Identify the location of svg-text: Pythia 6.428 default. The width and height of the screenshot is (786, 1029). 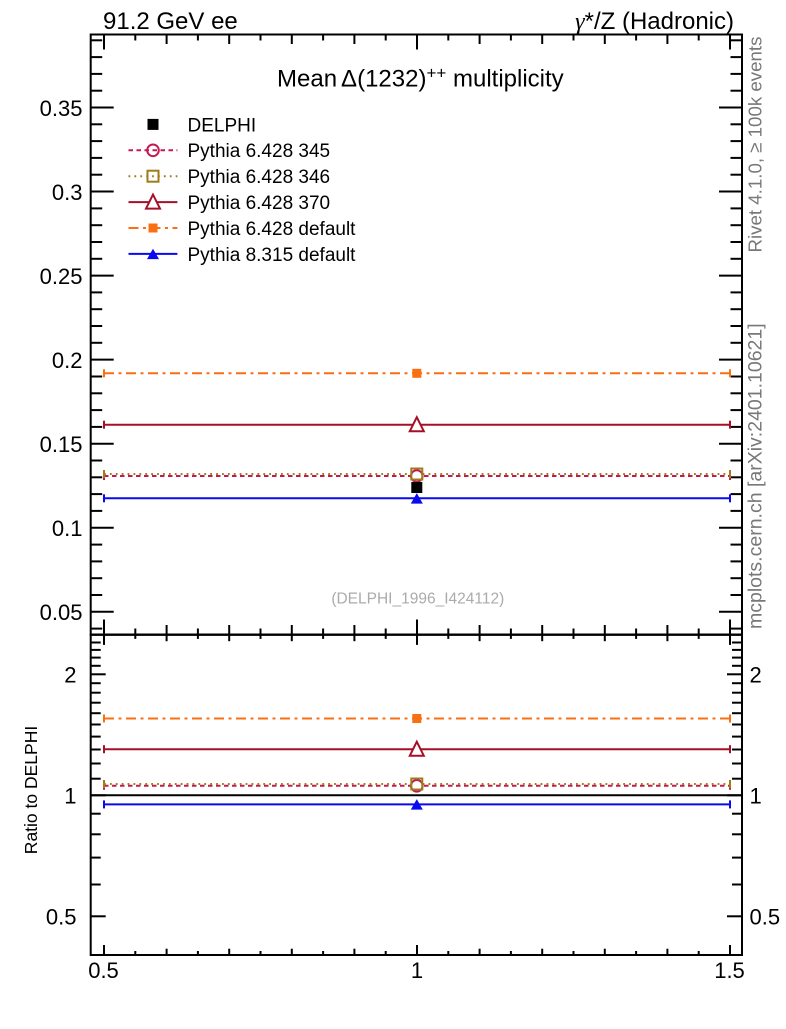
(272, 229).